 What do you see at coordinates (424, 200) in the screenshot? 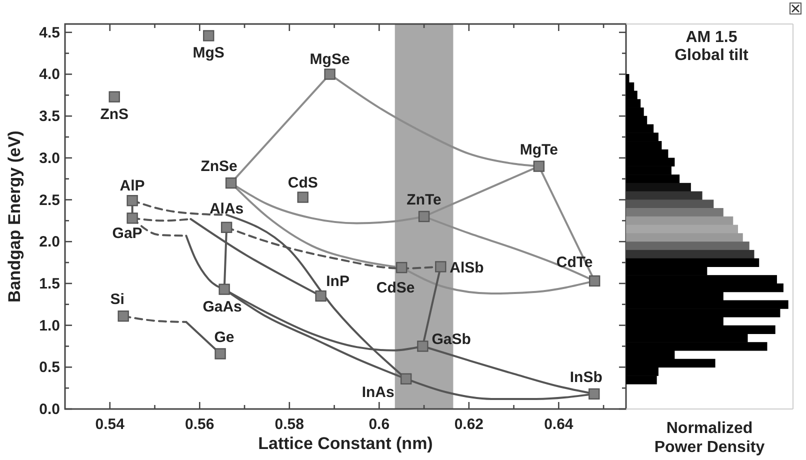
I see `data-label: ZnTe` at bounding box center [424, 200].